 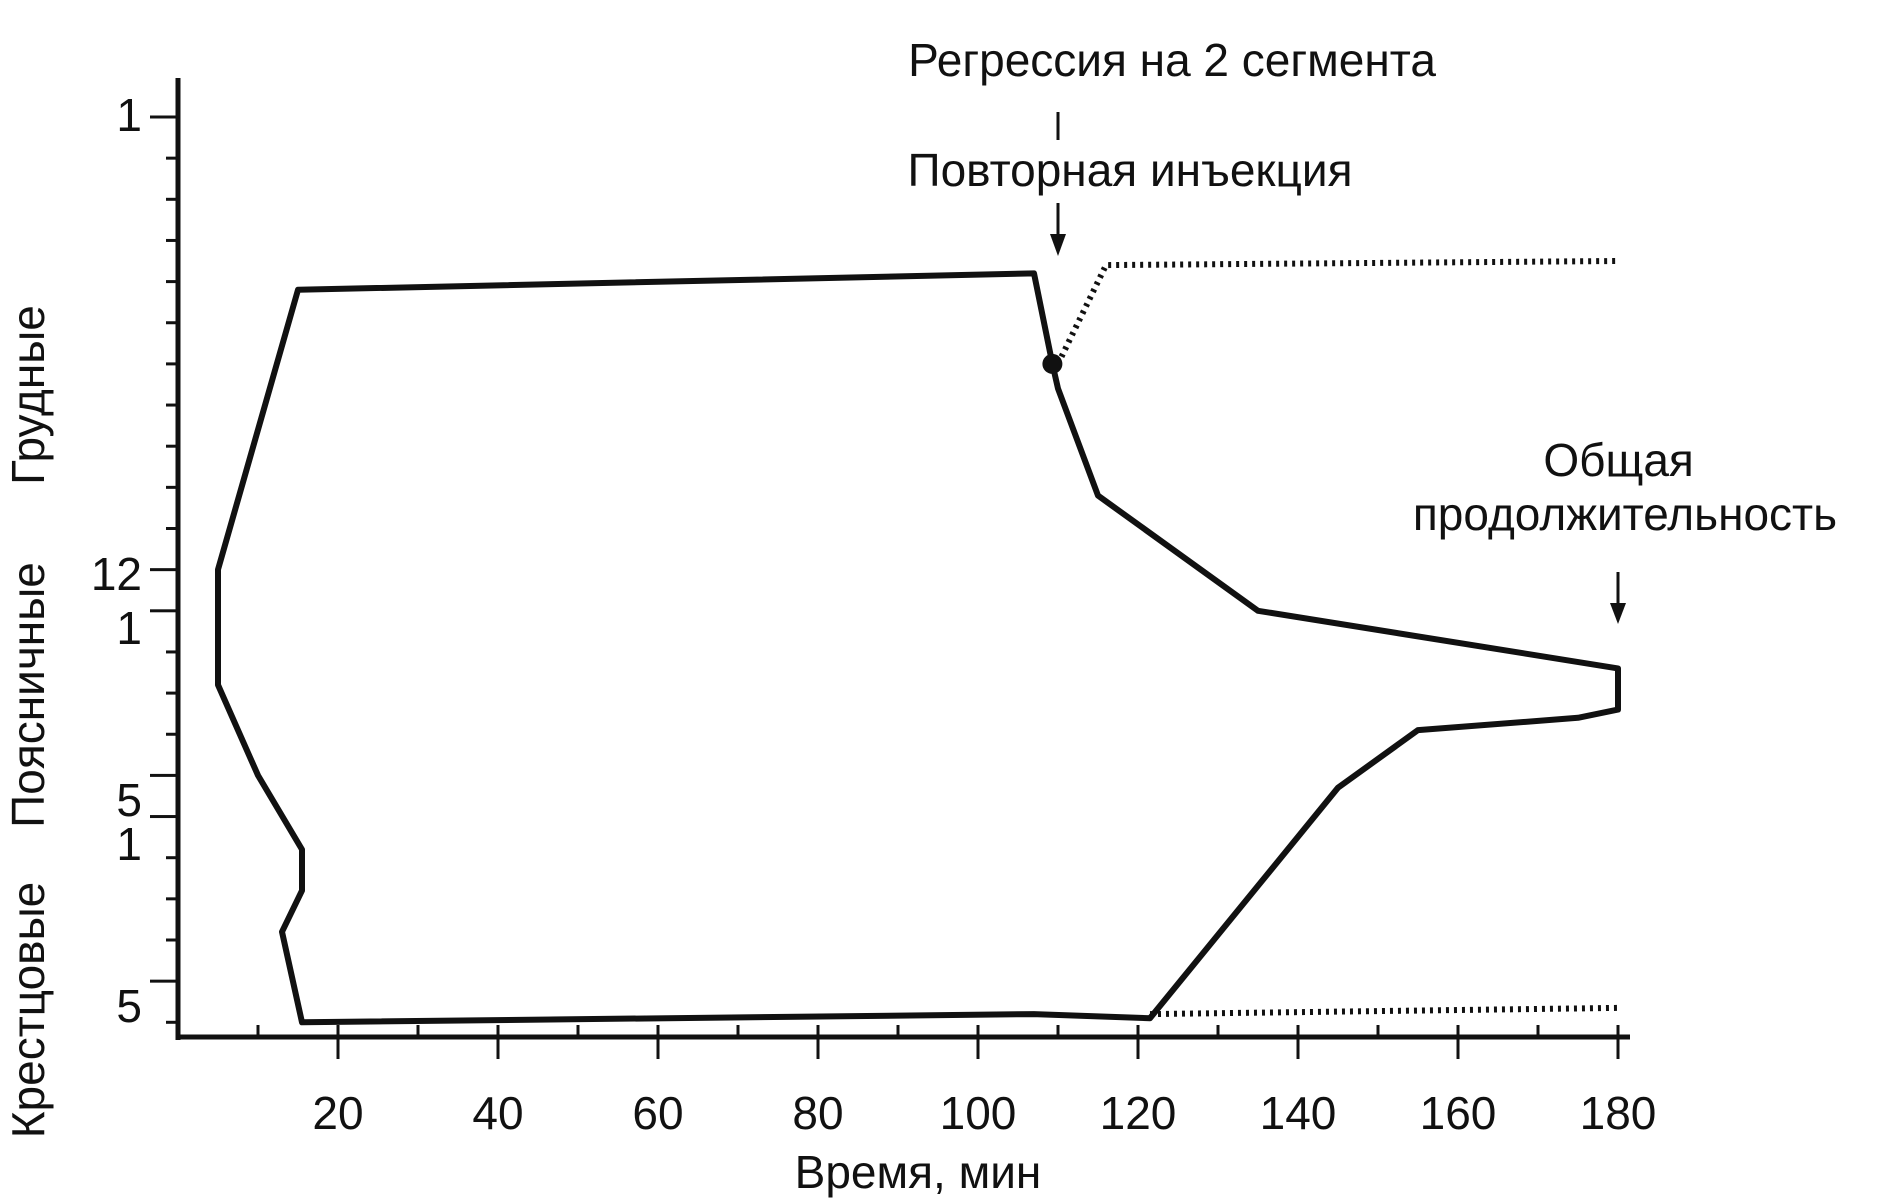 What do you see at coordinates (129, 800) in the screenshot?
I see `y-tick-label-l5: 5` at bounding box center [129, 800].